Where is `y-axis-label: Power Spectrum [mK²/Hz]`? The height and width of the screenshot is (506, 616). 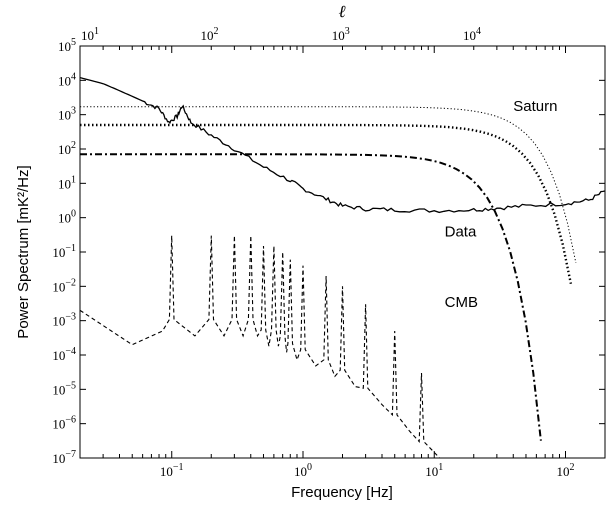
y-axis-label: Power Spectrum [mK²/Hz] is located at coordinates (23, 251).